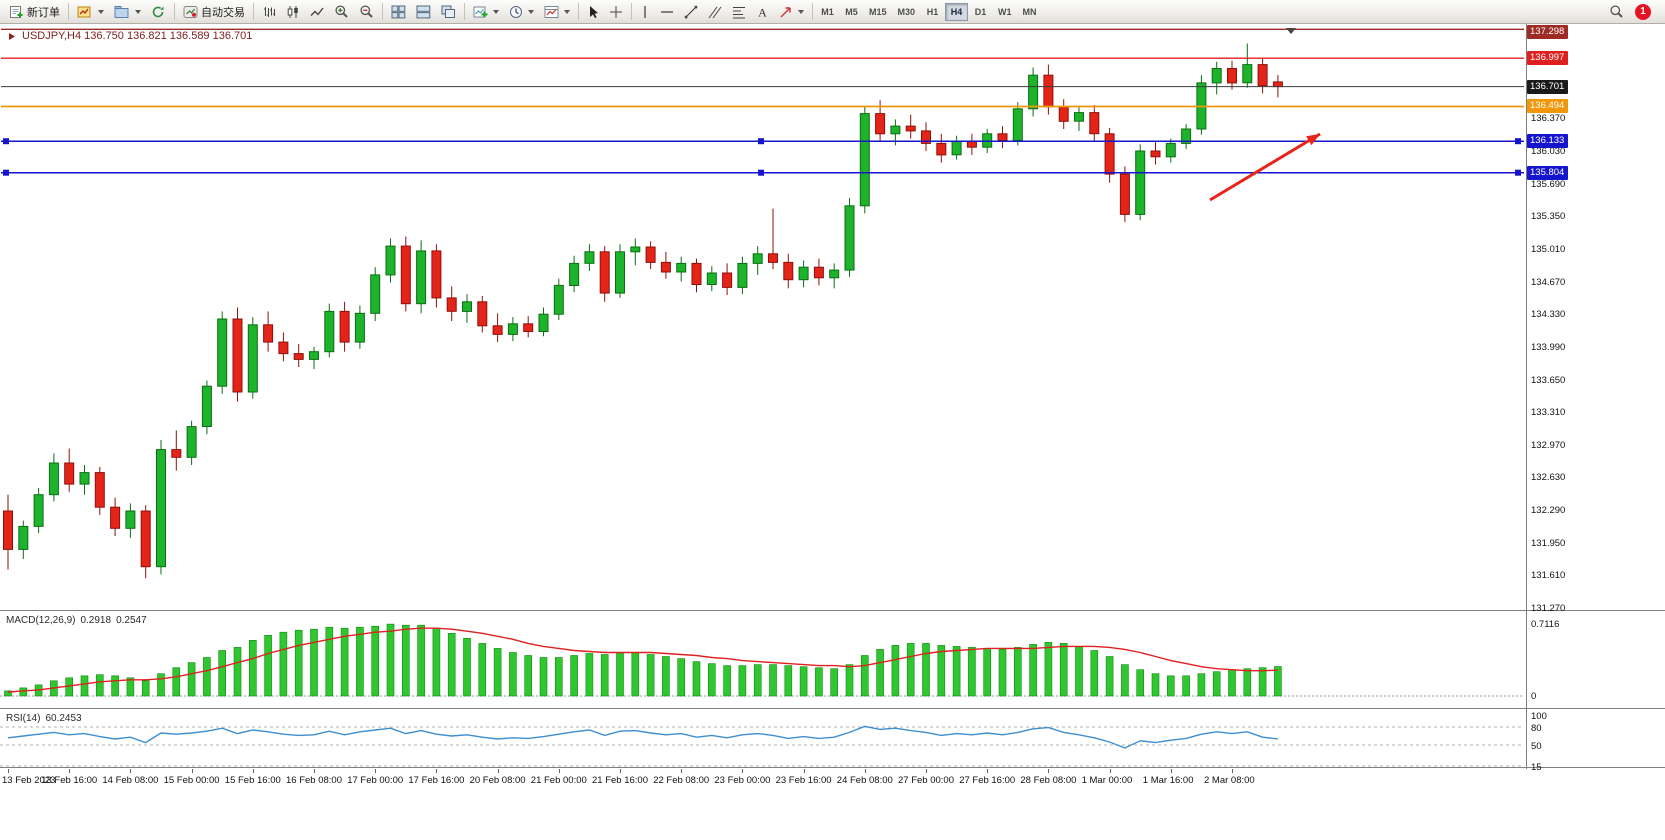 The height and width of the screenshot is (840, 1665). I want to click on arrows-tool-button, so click(791, 12).